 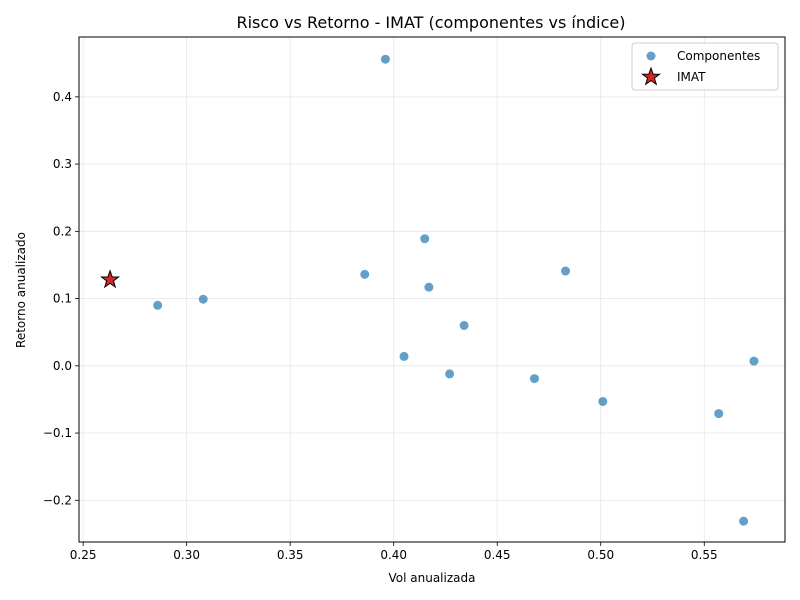 I want to click on x-tick-label: 0.35, so click(x=290, y=555).